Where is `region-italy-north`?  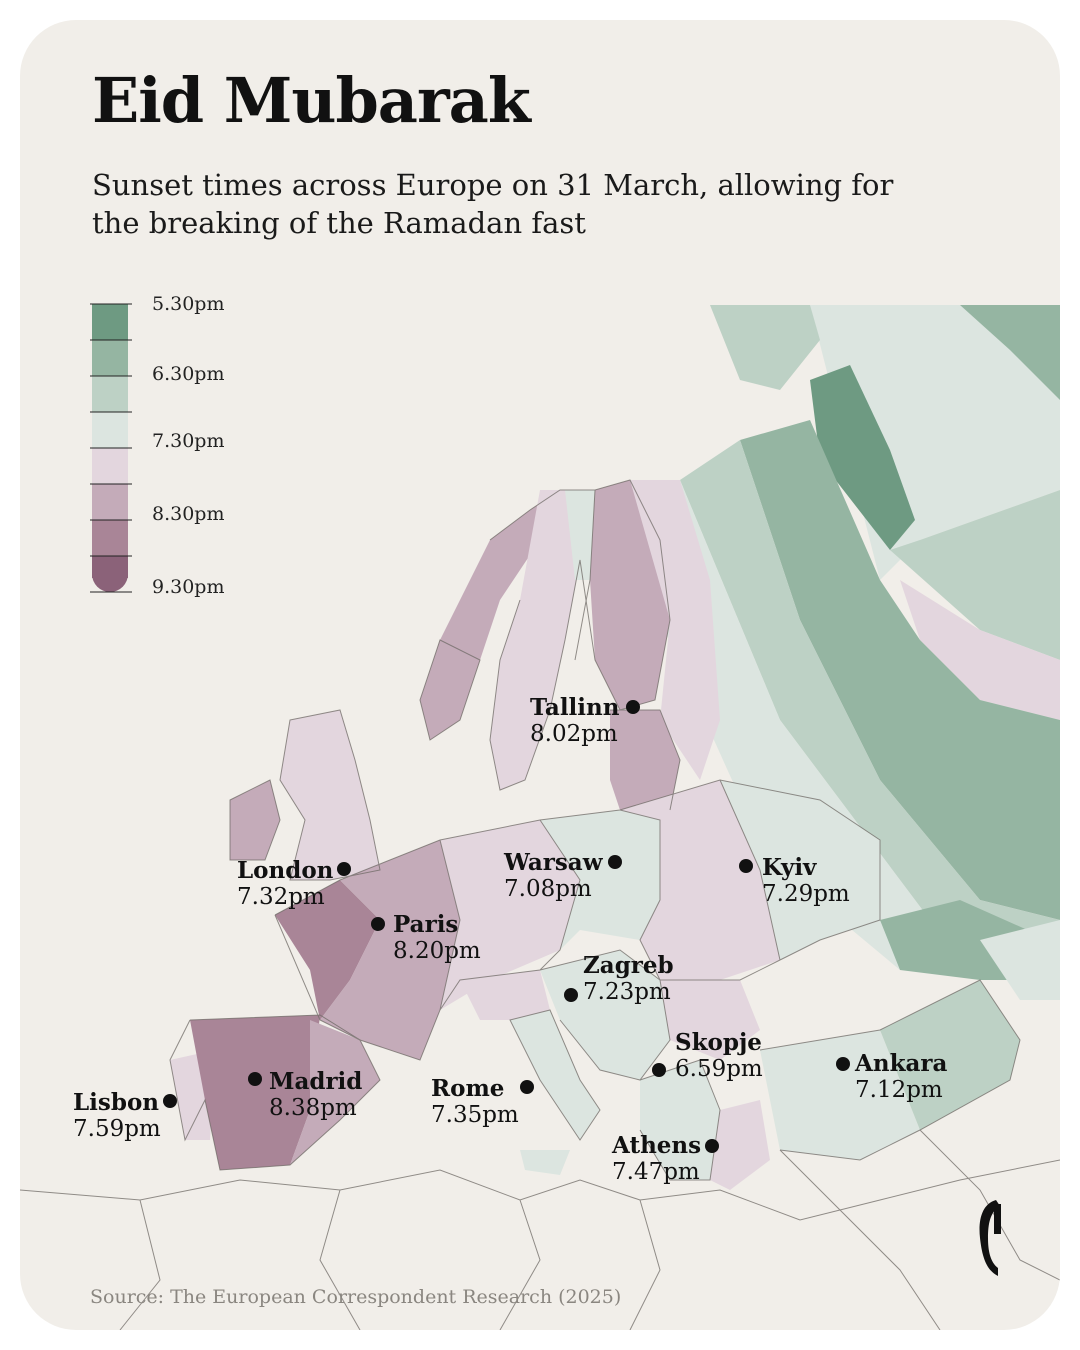 region-italy-north is located at coordinates (505, 995).